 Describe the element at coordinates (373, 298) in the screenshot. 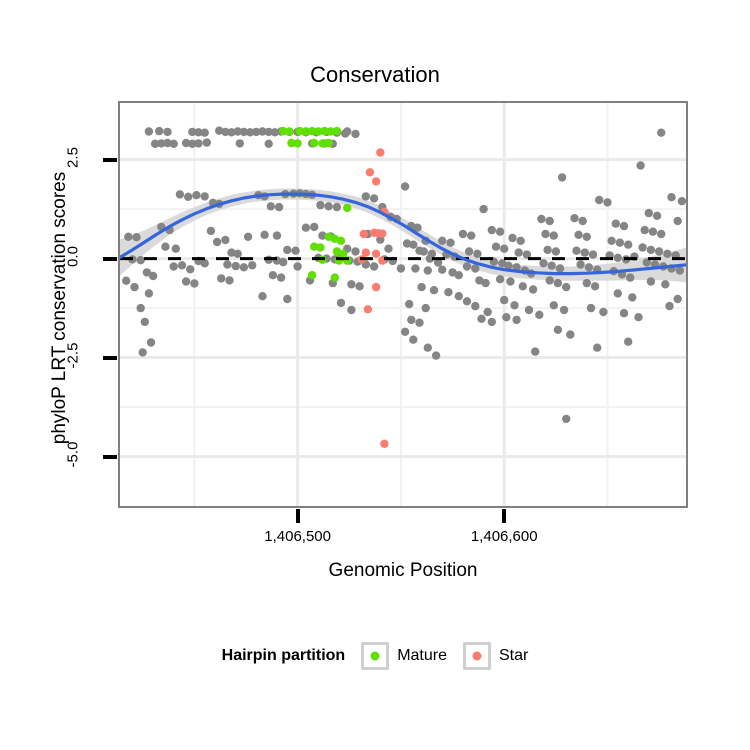

I see `series-star` at that location.